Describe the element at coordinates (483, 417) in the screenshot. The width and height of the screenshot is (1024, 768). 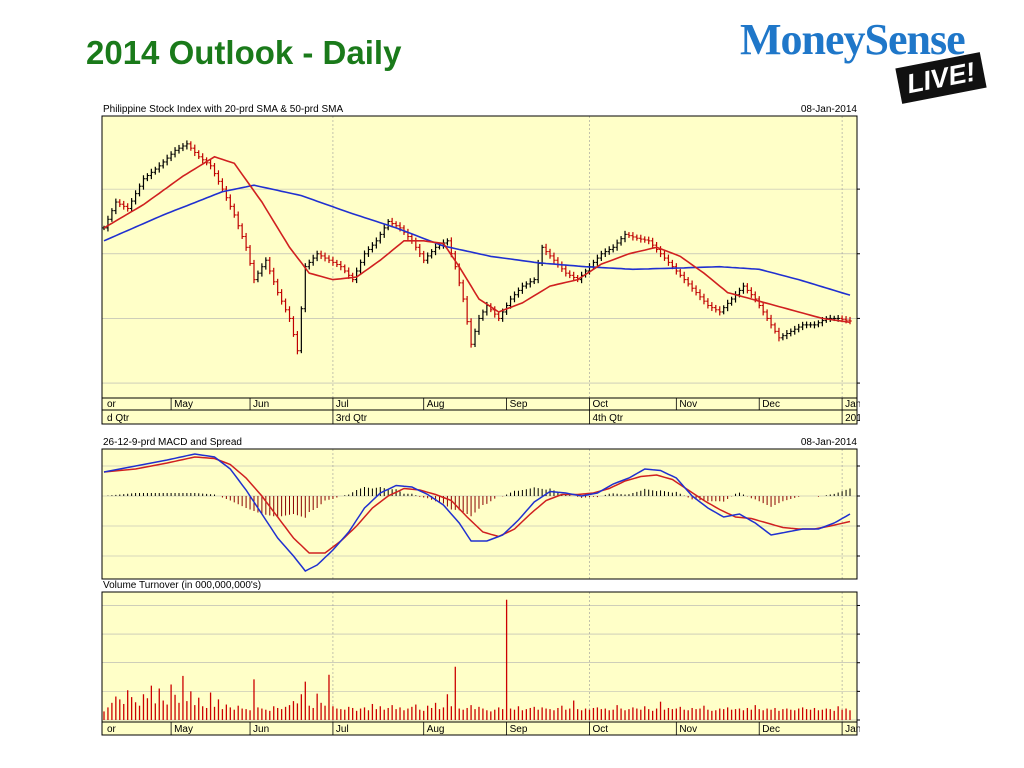
I see `price-quarter-labels: d Qtr 3rd Qtr 4th Qtr 201` at that location.